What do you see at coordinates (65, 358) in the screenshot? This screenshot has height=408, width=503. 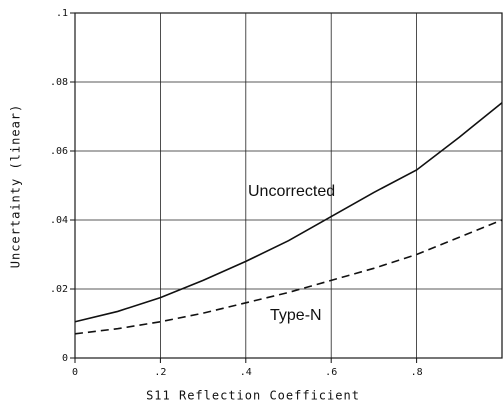 I see `y-tick-label: 0` at bounding box center [65, 358].